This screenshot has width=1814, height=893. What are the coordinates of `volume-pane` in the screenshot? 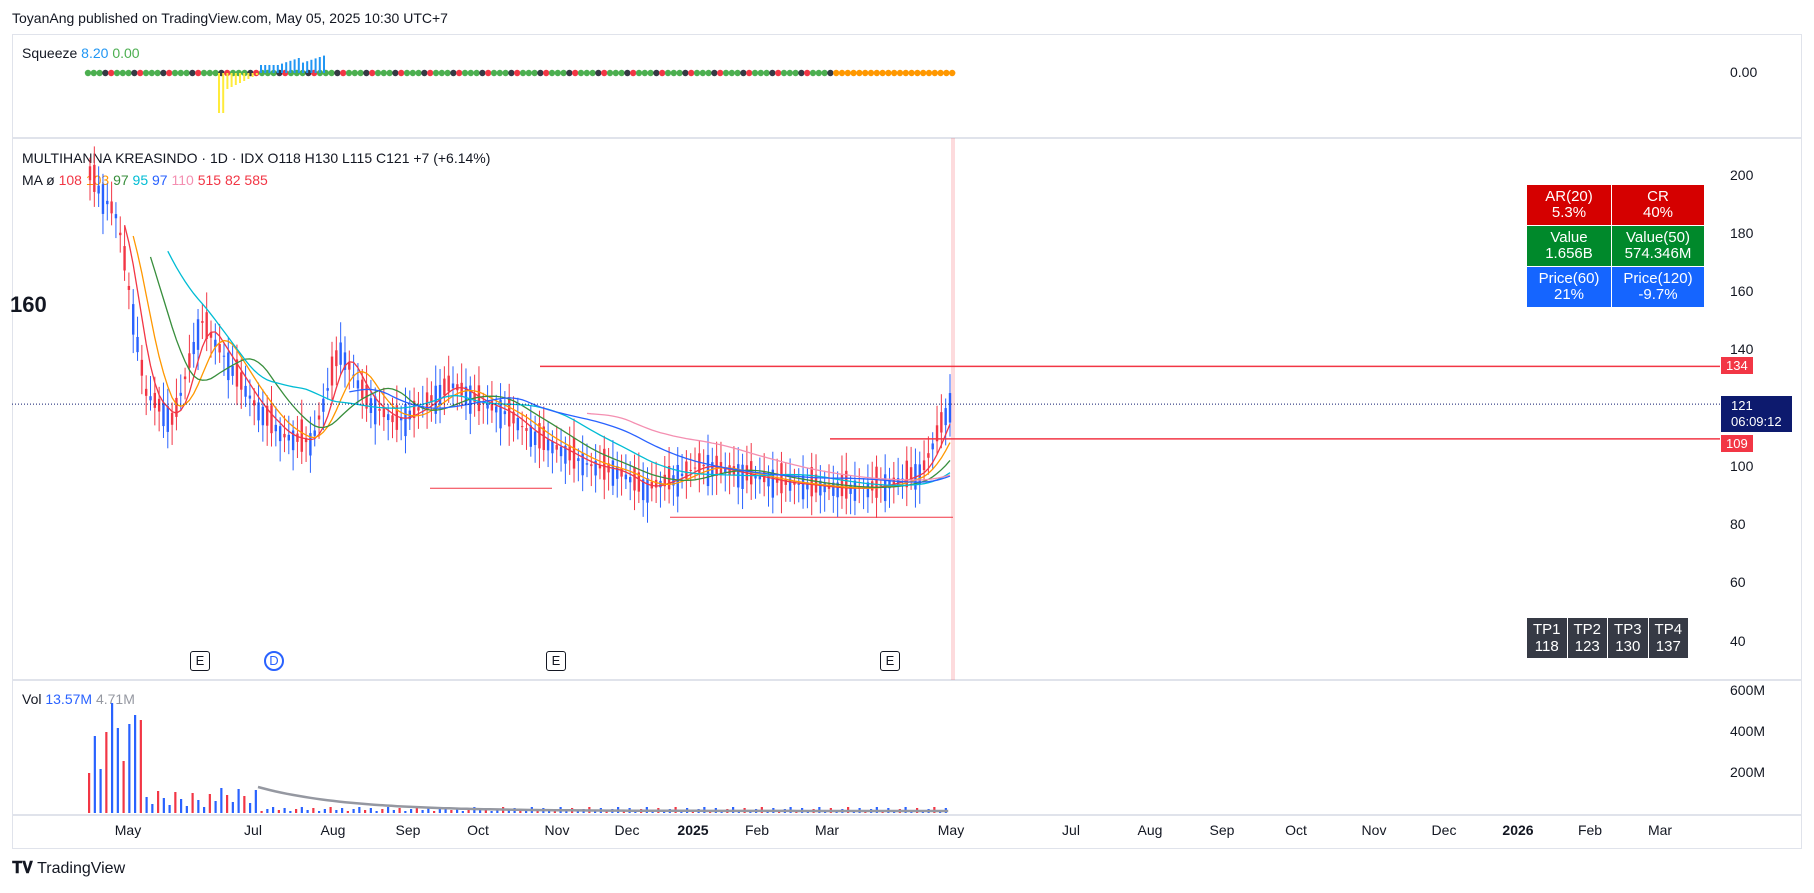 It's located at (907, 747).